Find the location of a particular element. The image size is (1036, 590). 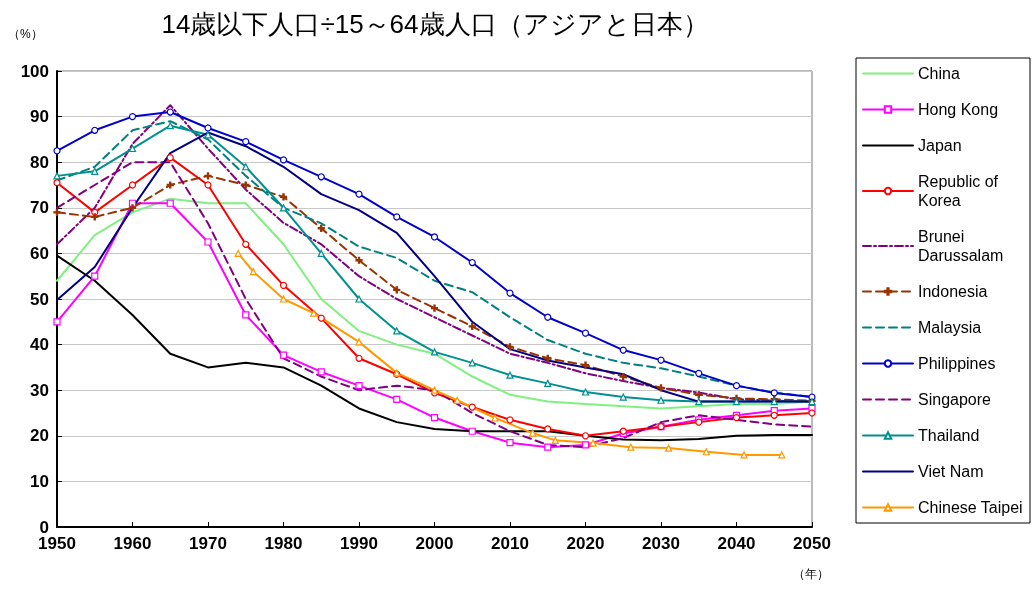

x-tick-label: 2010 is located at coordinates (510, 543).